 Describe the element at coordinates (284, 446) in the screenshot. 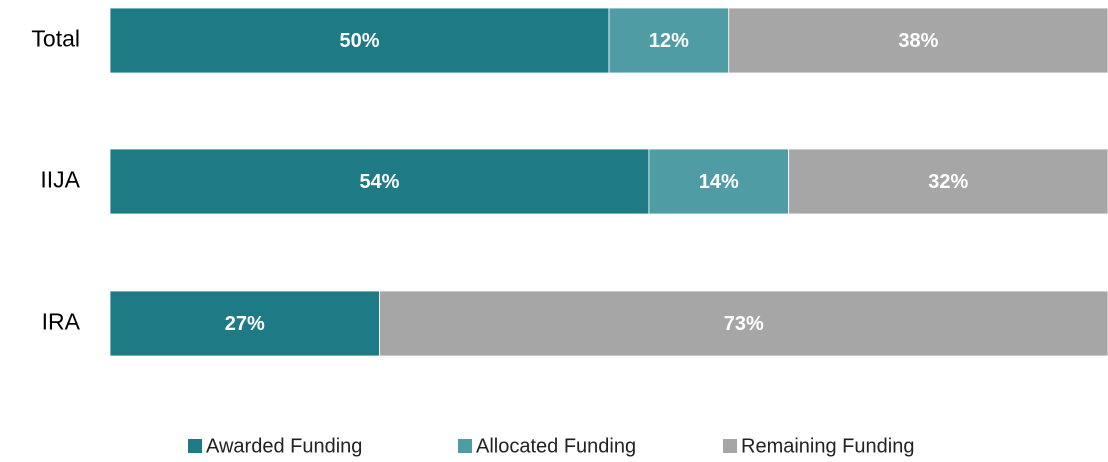

I see `legend-label: Awarded Funding` at that location.